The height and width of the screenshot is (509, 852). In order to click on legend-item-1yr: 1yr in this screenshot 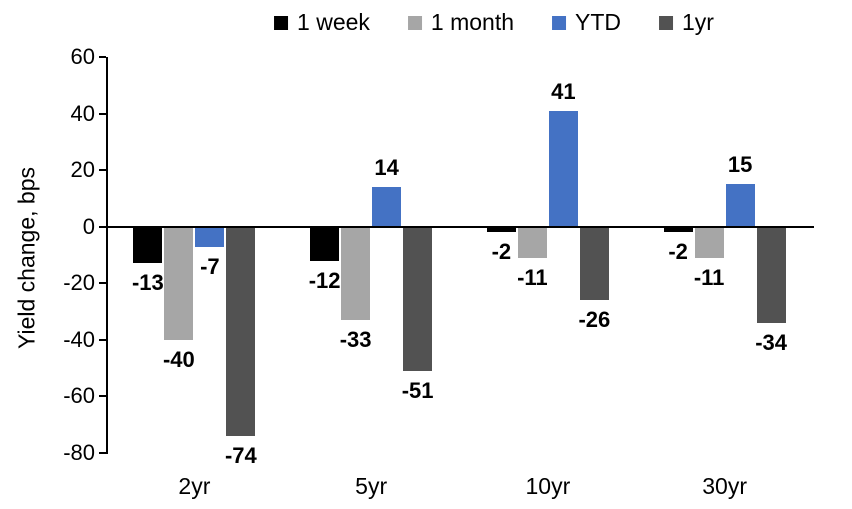, I will do `click(686, 22)`.